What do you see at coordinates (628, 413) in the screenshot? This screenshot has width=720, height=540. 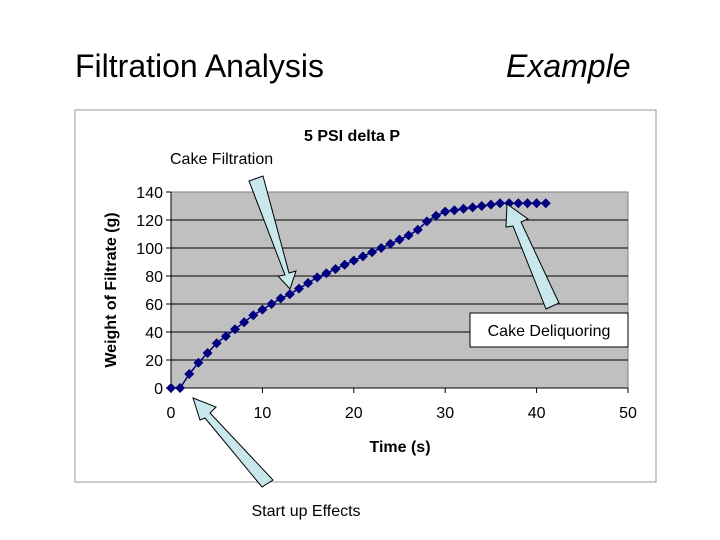 I see `x-tick-label: 50` at bounding box center [628, 413].